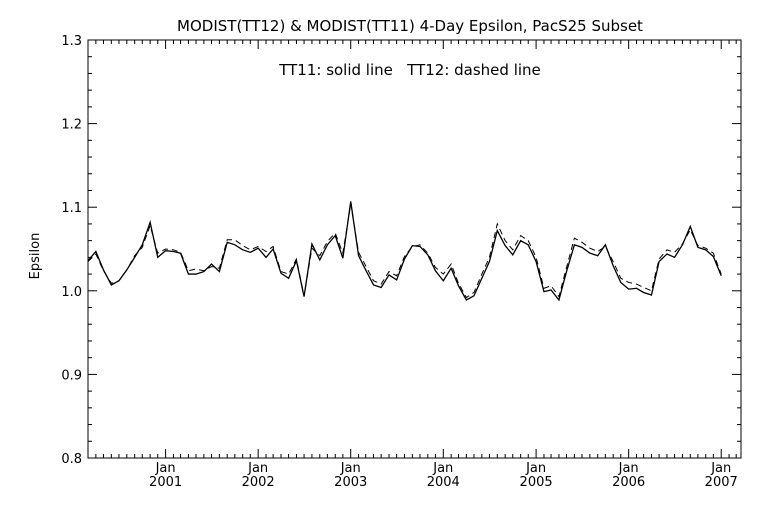  What do you see at coordinates (71, 208) in the screenshot?
I see `y-tick-label: 1.1` at bounding box center [71, 208].